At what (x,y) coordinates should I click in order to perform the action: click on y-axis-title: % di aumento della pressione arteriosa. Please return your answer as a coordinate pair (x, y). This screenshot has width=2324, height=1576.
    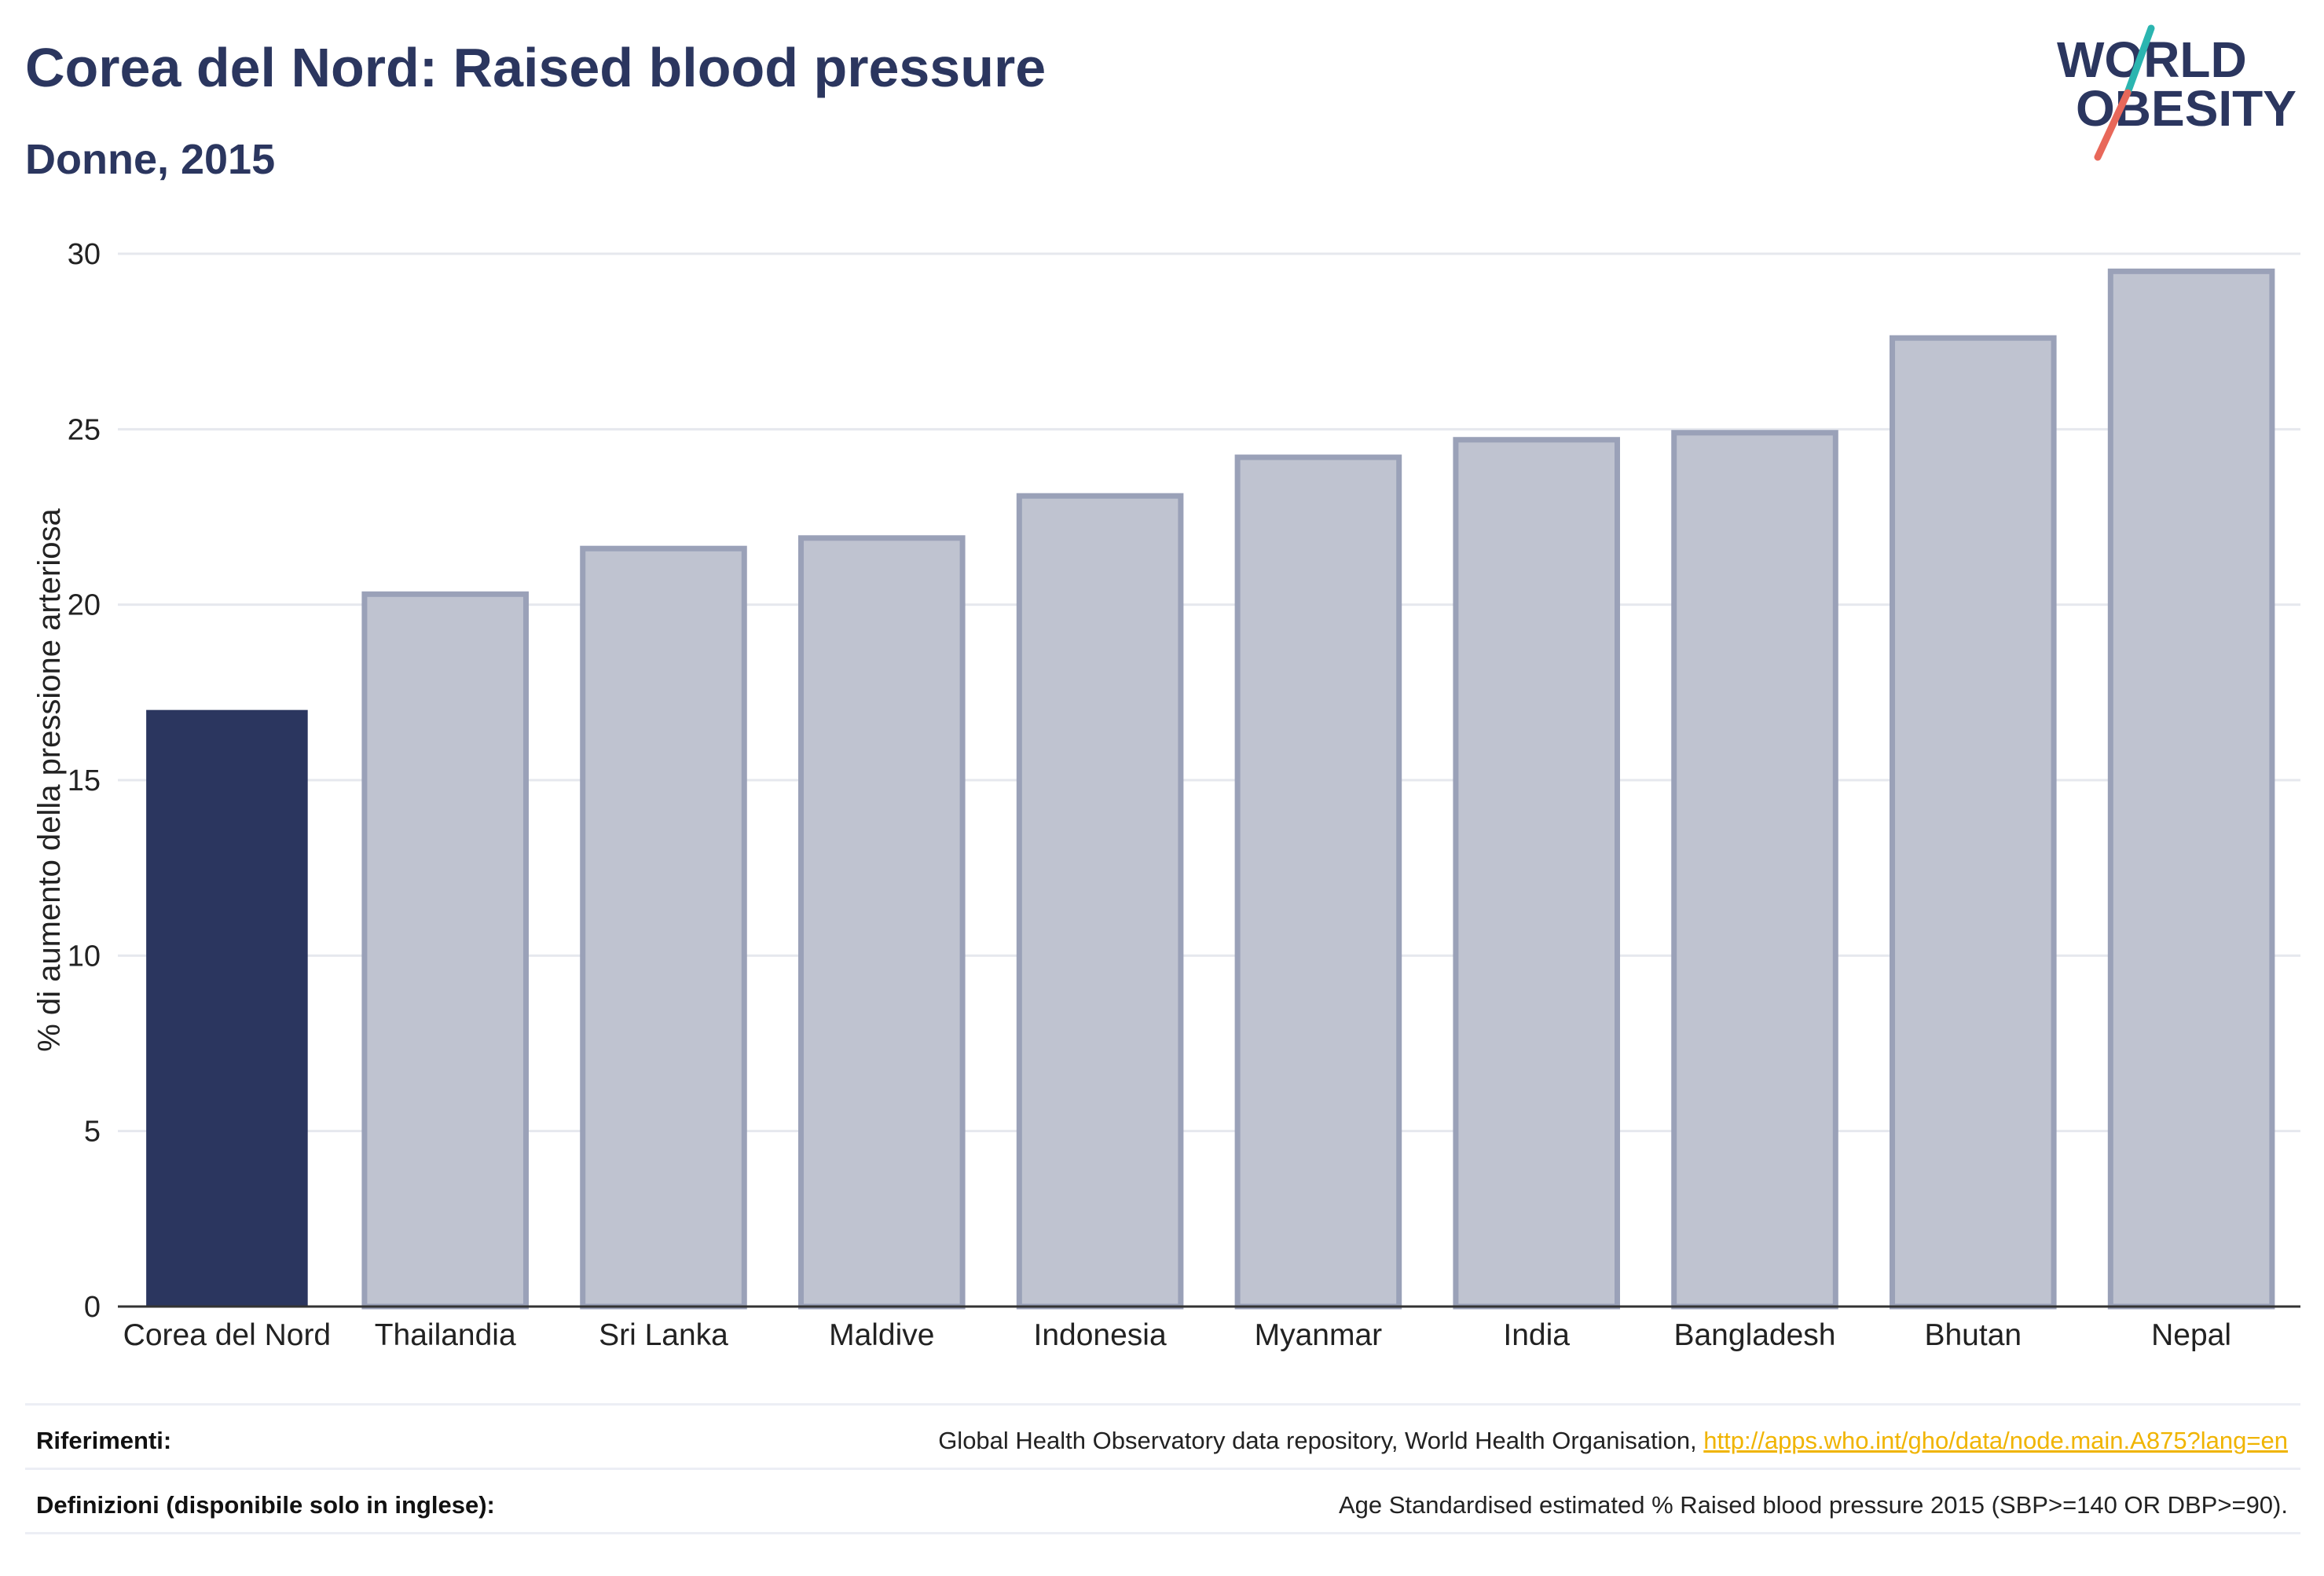
    Looking at the image, I should click on (49, 780).